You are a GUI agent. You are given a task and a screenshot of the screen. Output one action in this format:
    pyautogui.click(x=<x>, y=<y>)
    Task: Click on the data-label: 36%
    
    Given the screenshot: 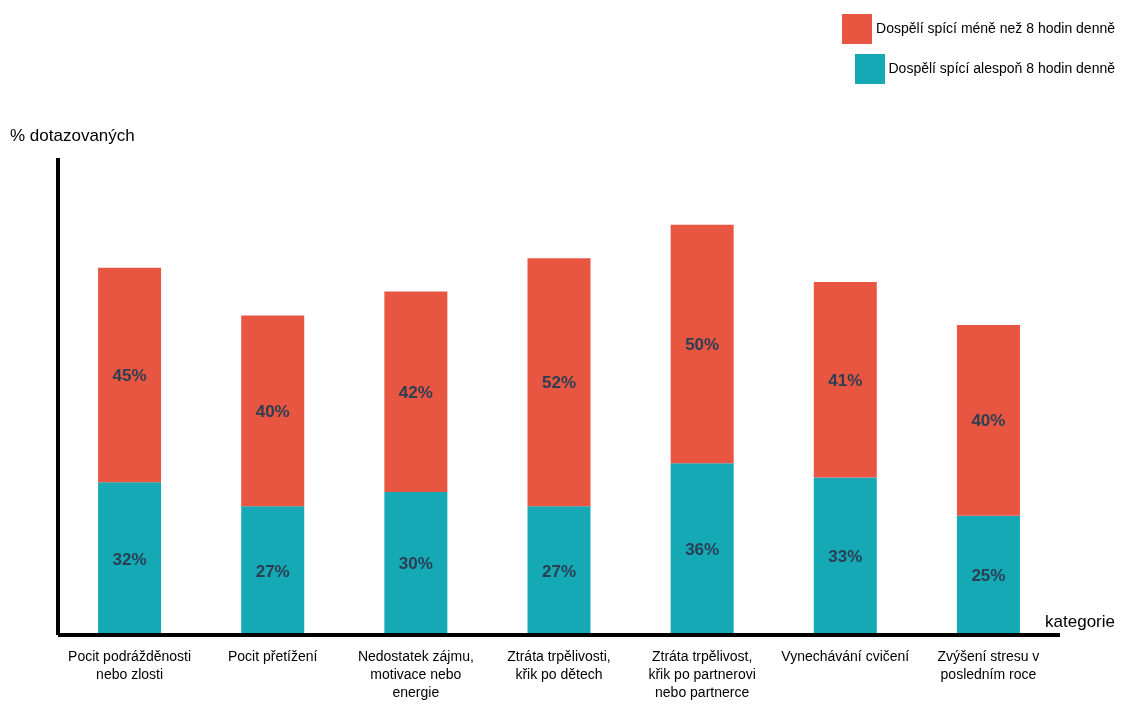 What is the action you would take?
    pyautogui.click(x=702, y=550)
    